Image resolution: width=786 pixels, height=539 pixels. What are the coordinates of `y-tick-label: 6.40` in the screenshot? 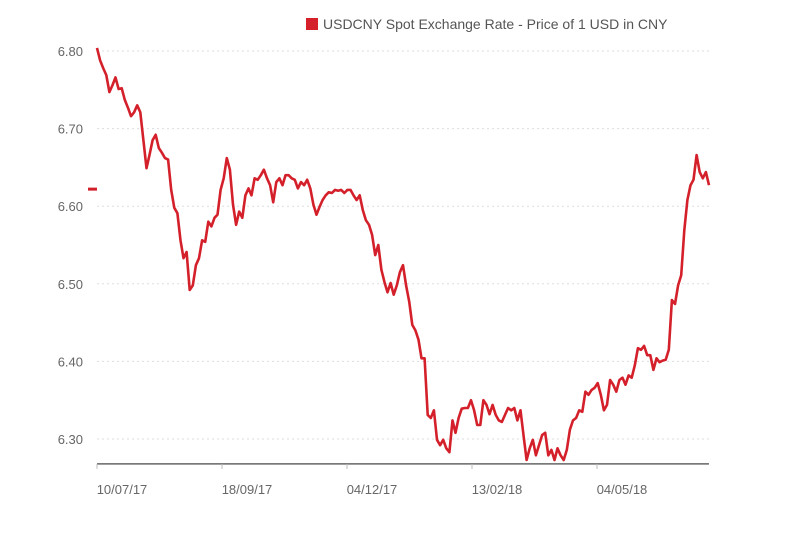 It's located at (70, 361).